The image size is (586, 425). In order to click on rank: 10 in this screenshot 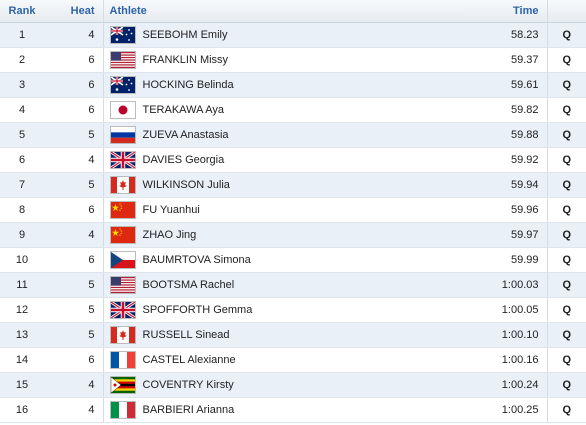, I will do `click(26, 260)`.